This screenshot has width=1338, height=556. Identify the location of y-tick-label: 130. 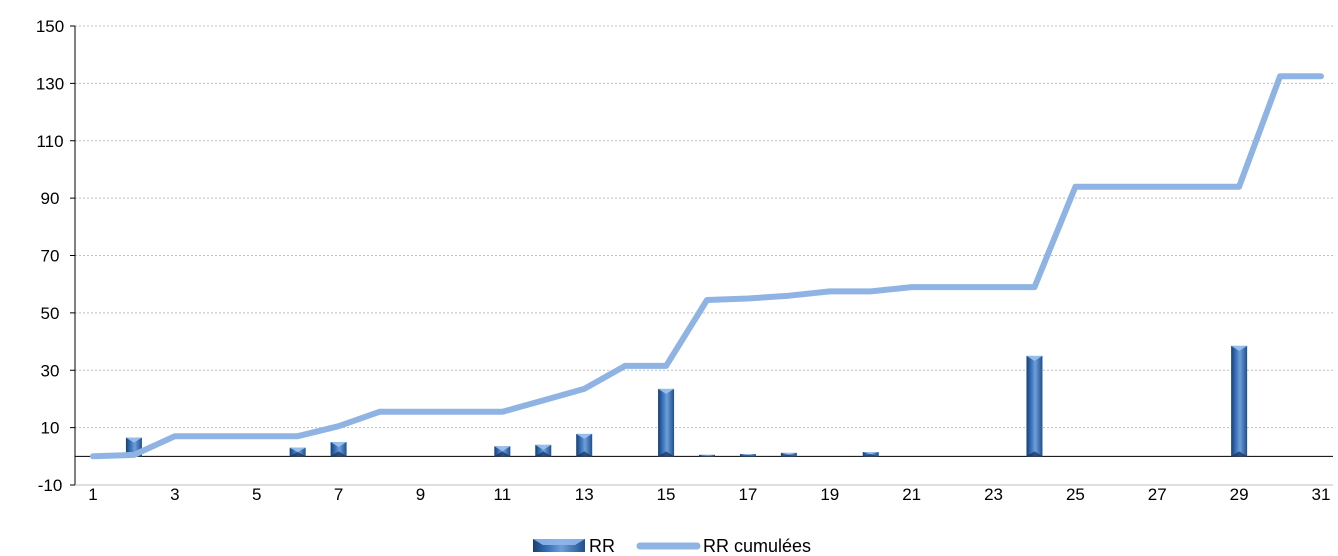
(50, 83).